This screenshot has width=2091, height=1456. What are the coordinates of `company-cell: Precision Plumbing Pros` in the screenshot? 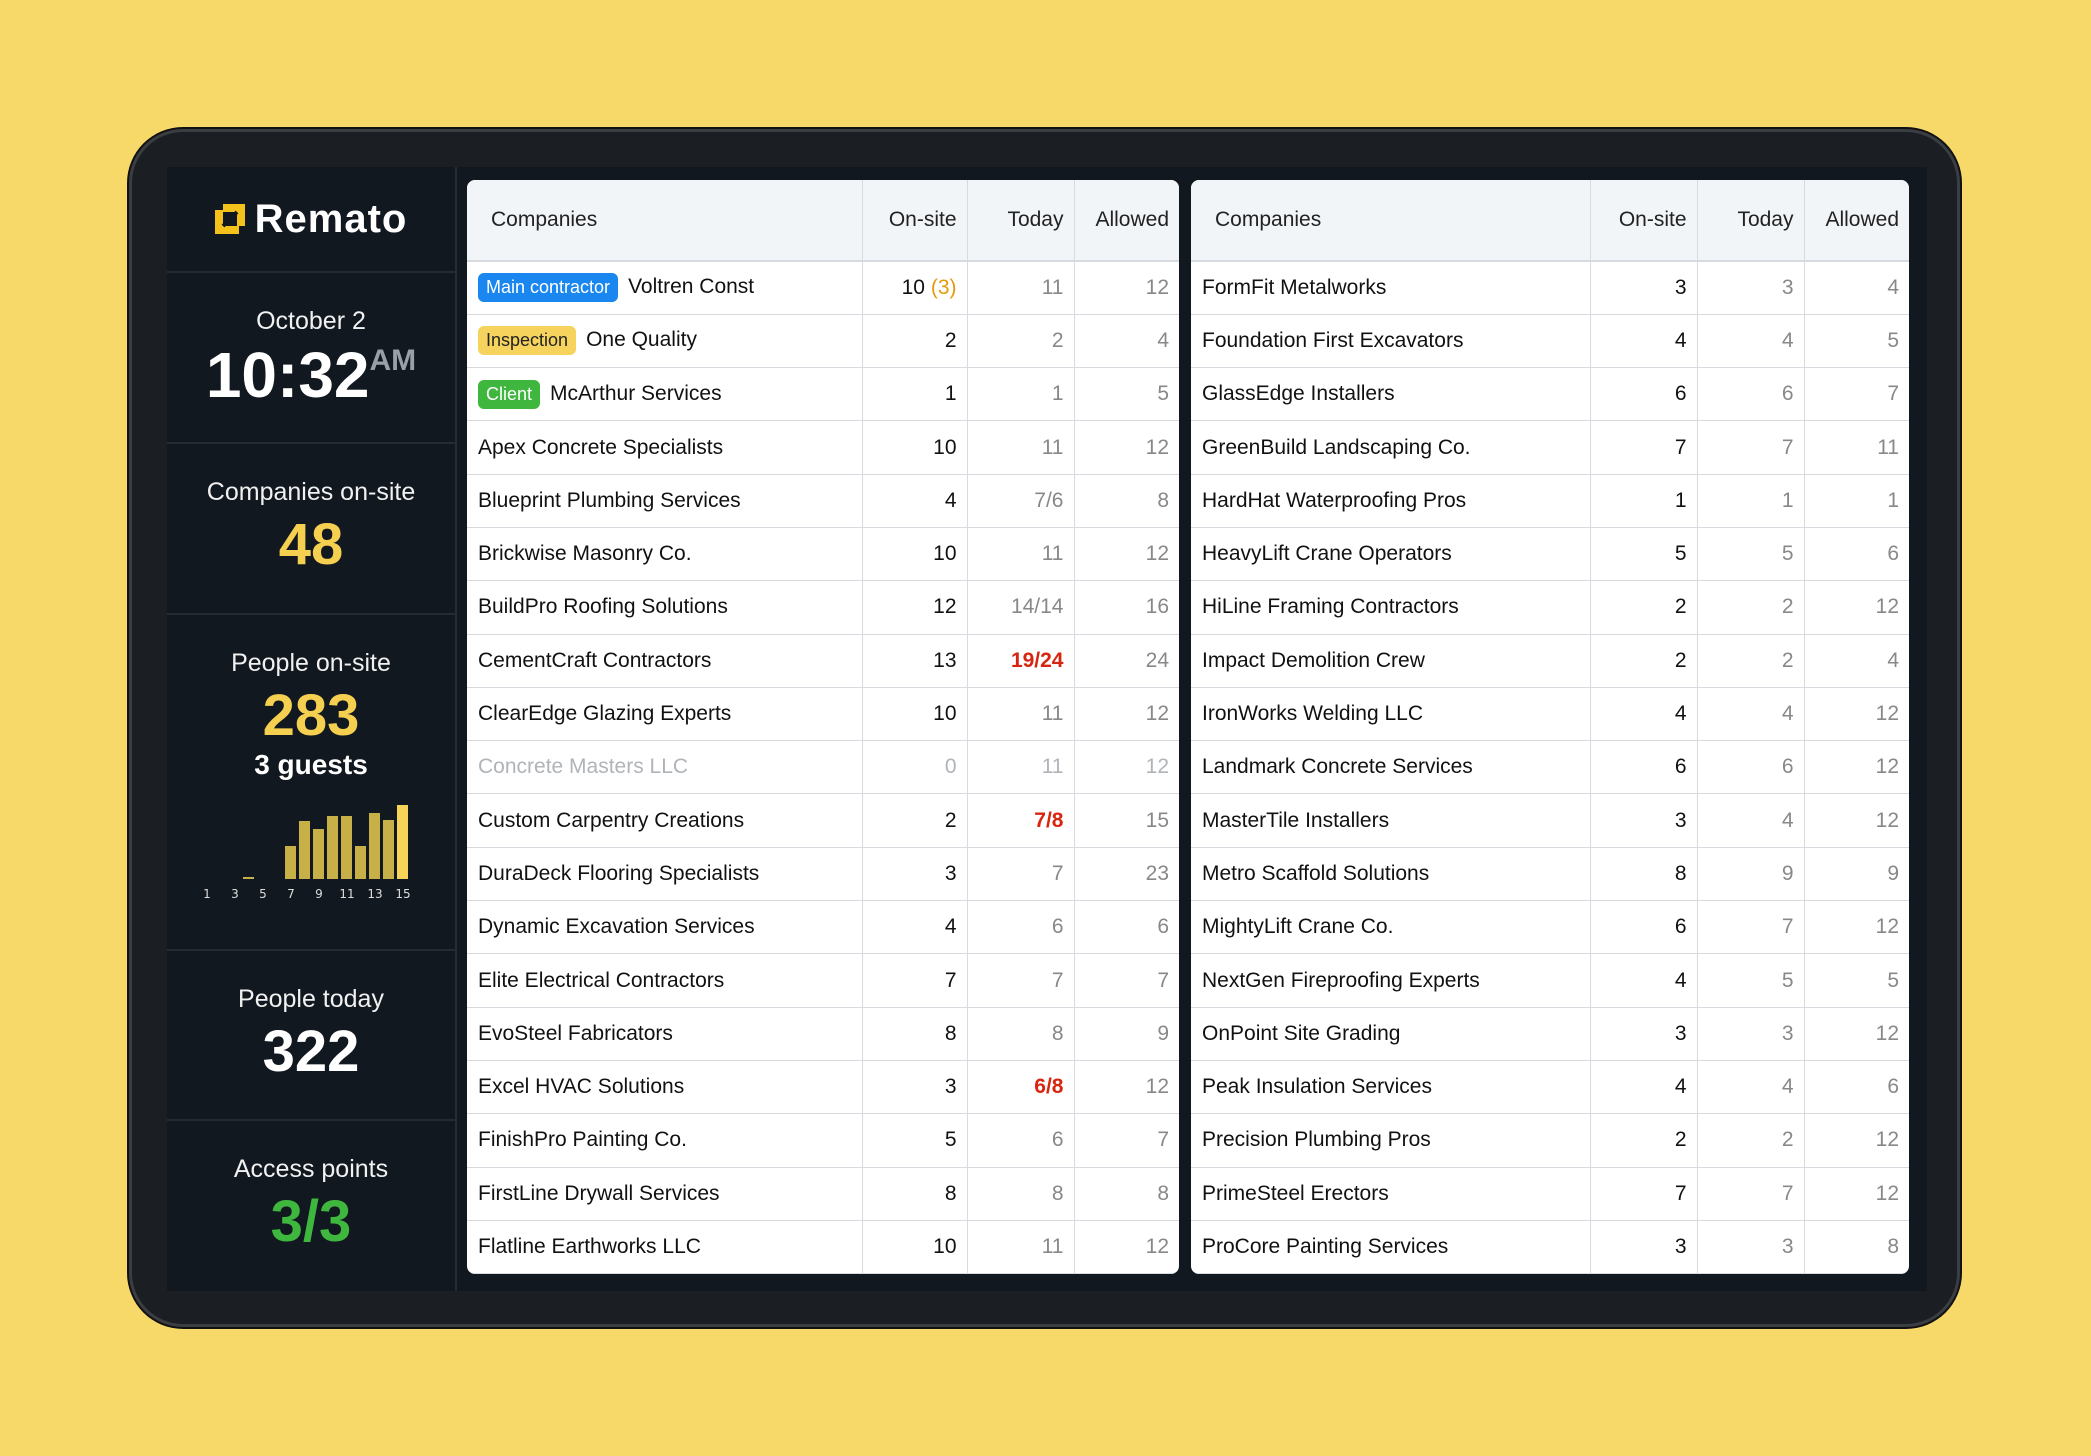 It's located at (1391, 1140).